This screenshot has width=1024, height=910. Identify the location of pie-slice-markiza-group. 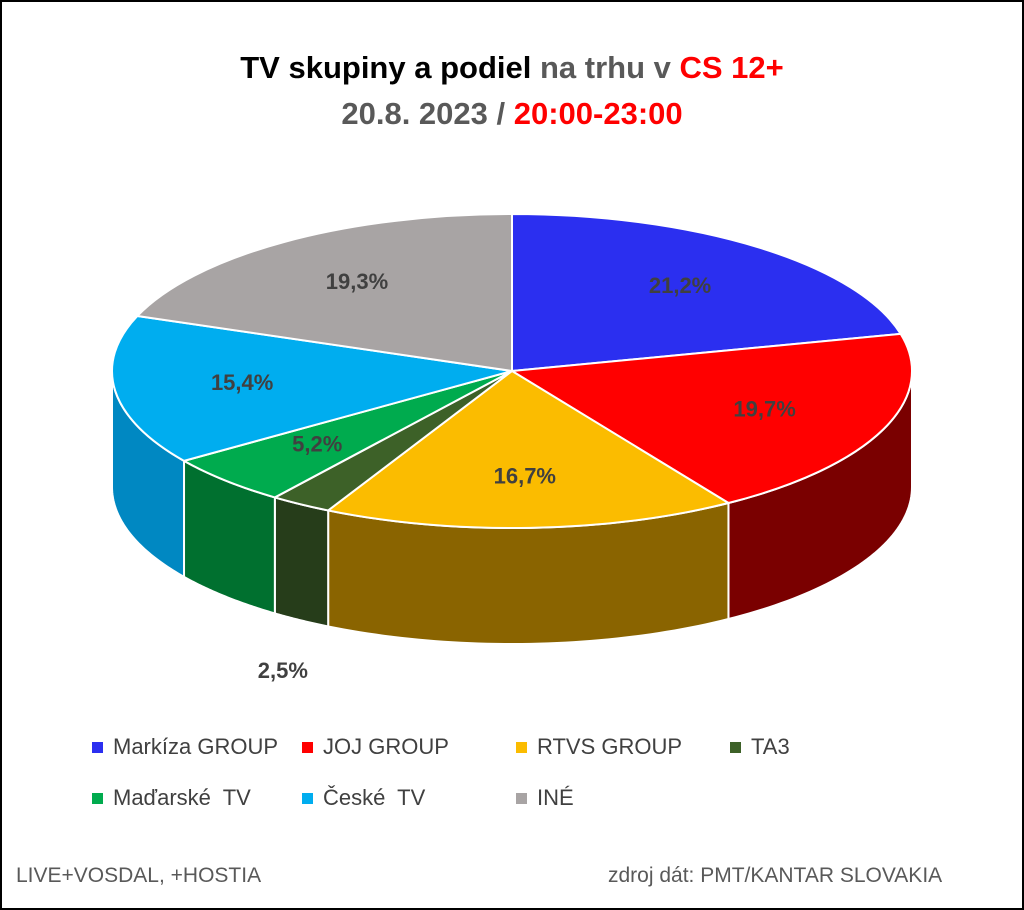
(706, 292).